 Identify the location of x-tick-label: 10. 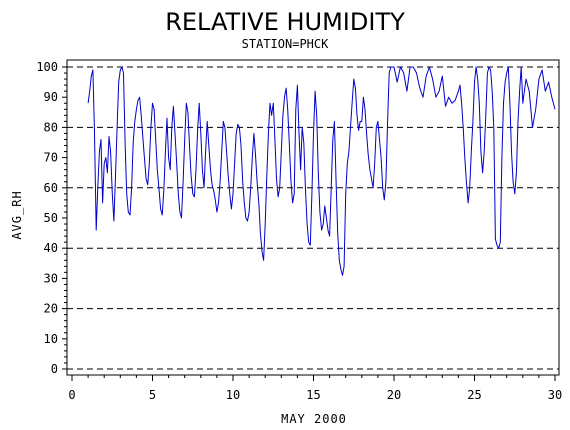
(233, 395).